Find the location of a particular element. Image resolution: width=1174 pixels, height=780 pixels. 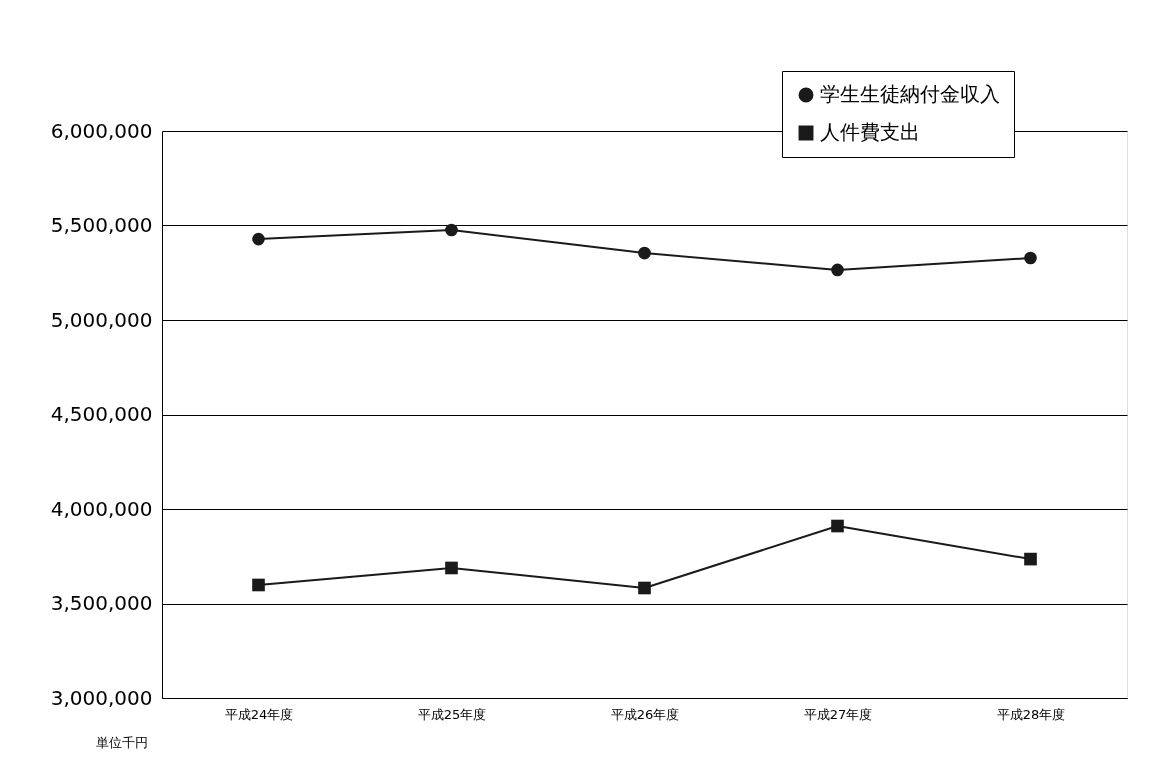

x-tick-label: 平成26年度 is located at coordinates (645, 714).